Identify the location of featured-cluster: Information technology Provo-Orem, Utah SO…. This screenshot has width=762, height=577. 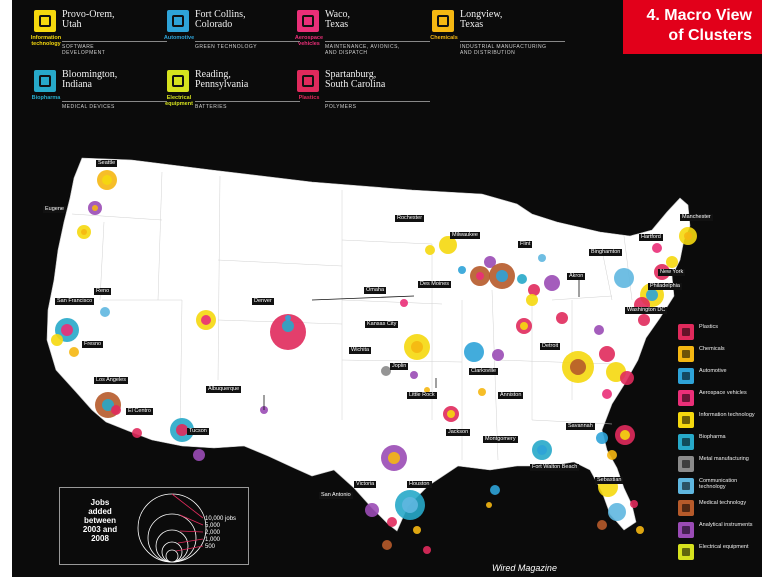
(107, 35).